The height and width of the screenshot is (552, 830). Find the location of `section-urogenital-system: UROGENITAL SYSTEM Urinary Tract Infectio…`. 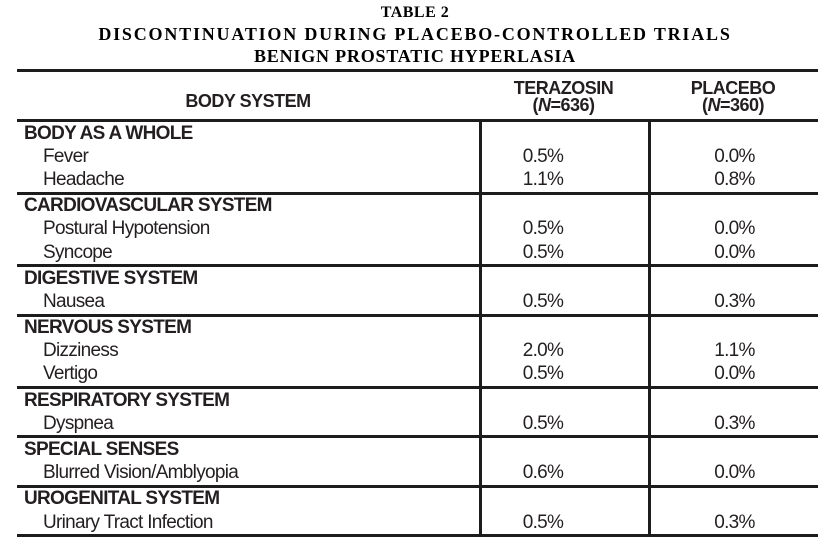

section-urogenital-system: UROGENITAL SYSTEM Urinary Tract Infectio… is located at coordinates (417, 512).